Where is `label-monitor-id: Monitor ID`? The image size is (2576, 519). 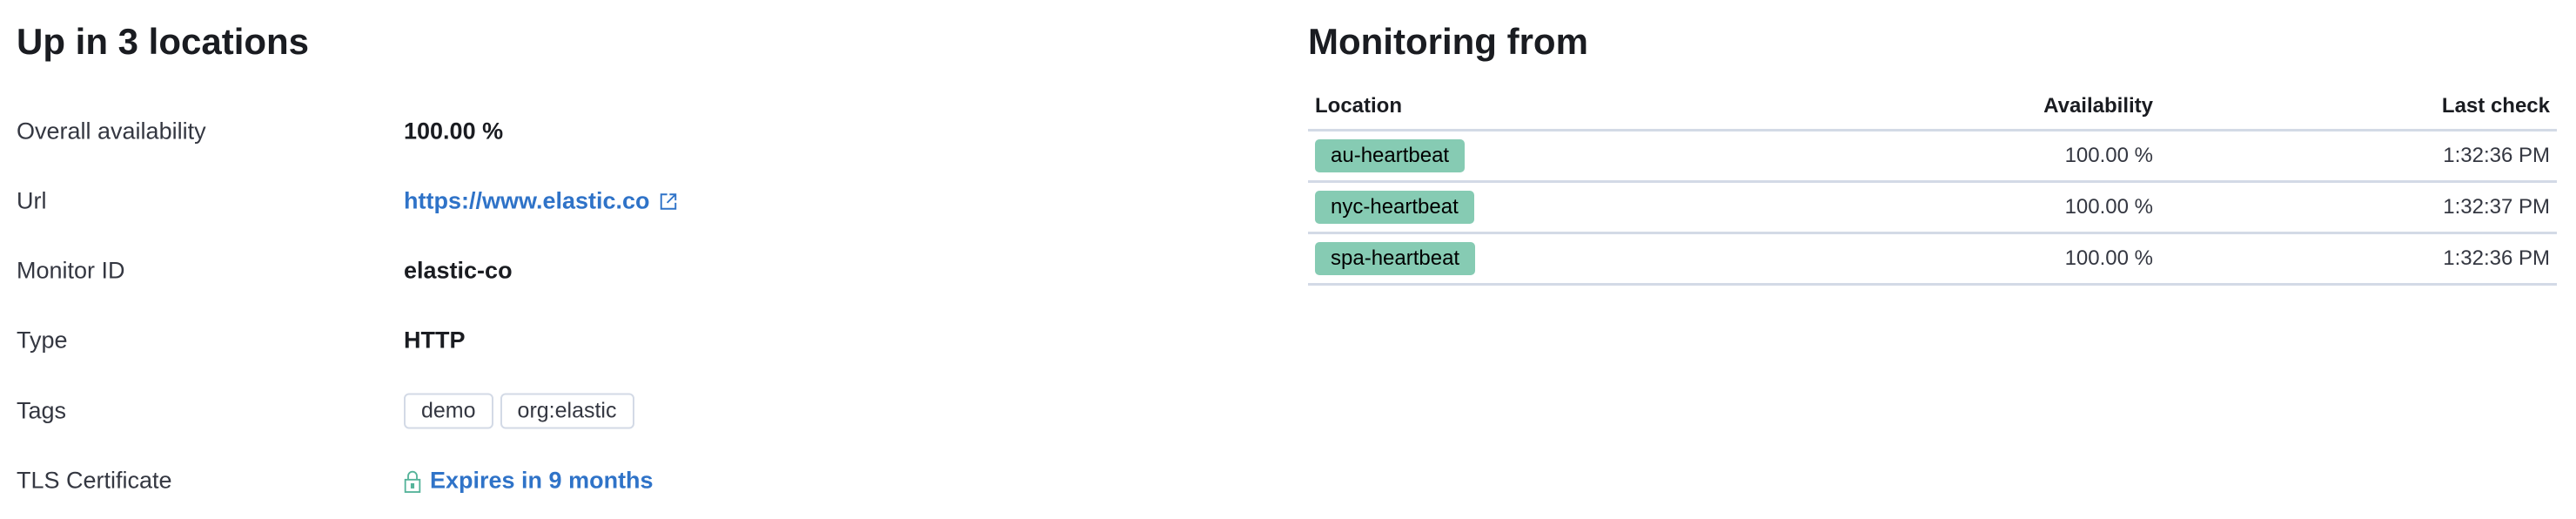
label-monitor-id: Monitor ID is located at coordinates (71, 270).